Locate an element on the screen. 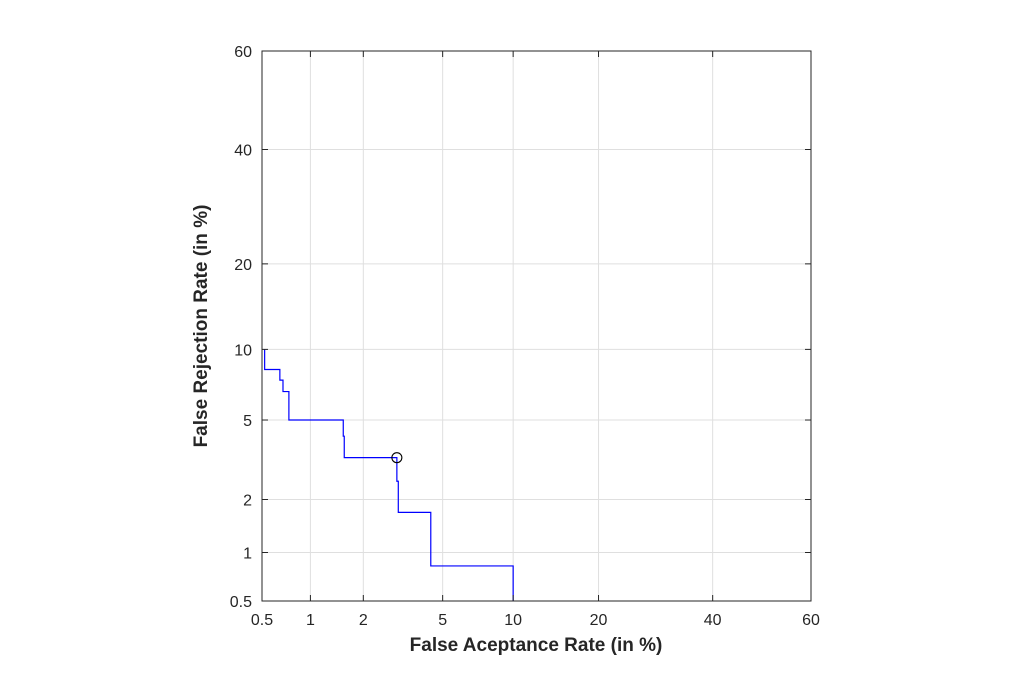 Image resolution: width=1035 pixels, height=675 pixels. operating-point-marker is located at coordinates (397, 458).